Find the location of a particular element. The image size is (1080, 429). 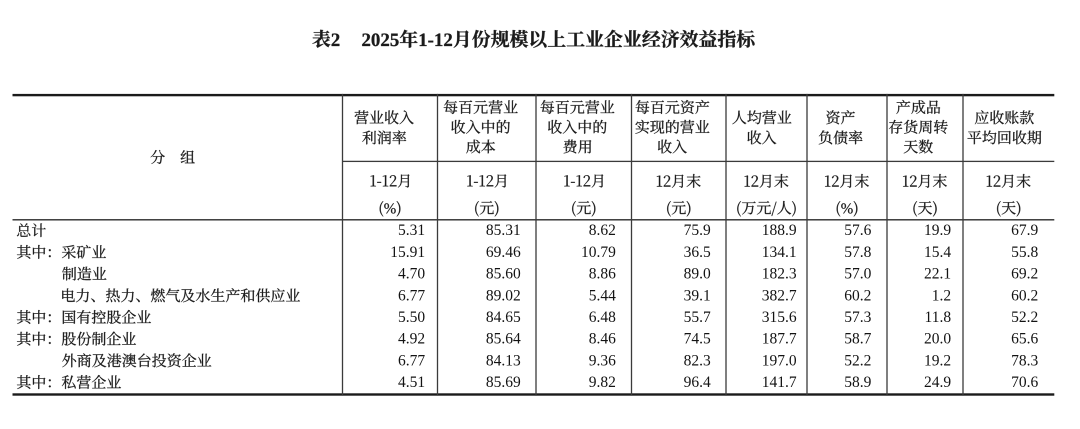

svg-text: 197.0 is located at coordinates (779, 360).